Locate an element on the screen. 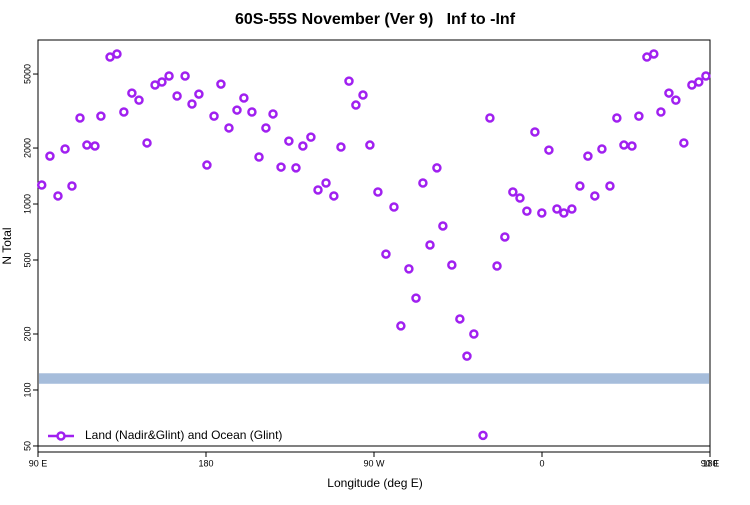  legend-swatch is located at coordinates (61, 436).